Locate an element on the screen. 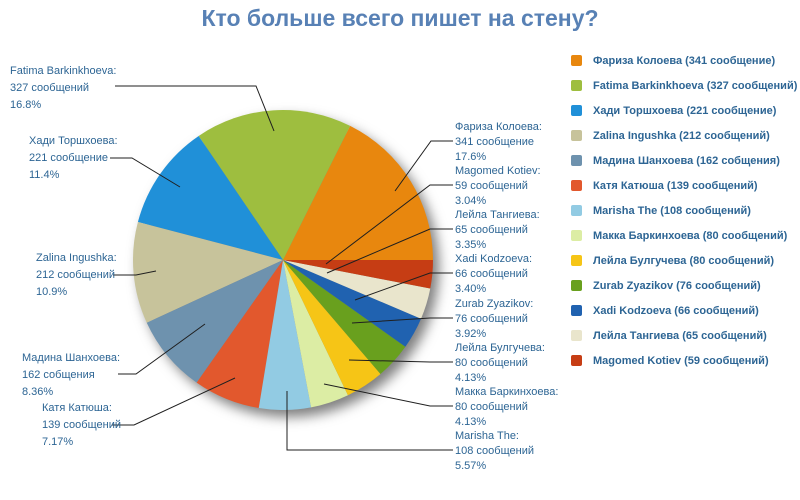 This screenshot has height=500, width=800. slice-callout: Лейла Тангиева: 65 сообщений 3.35% is located at coordinates (497, 230).